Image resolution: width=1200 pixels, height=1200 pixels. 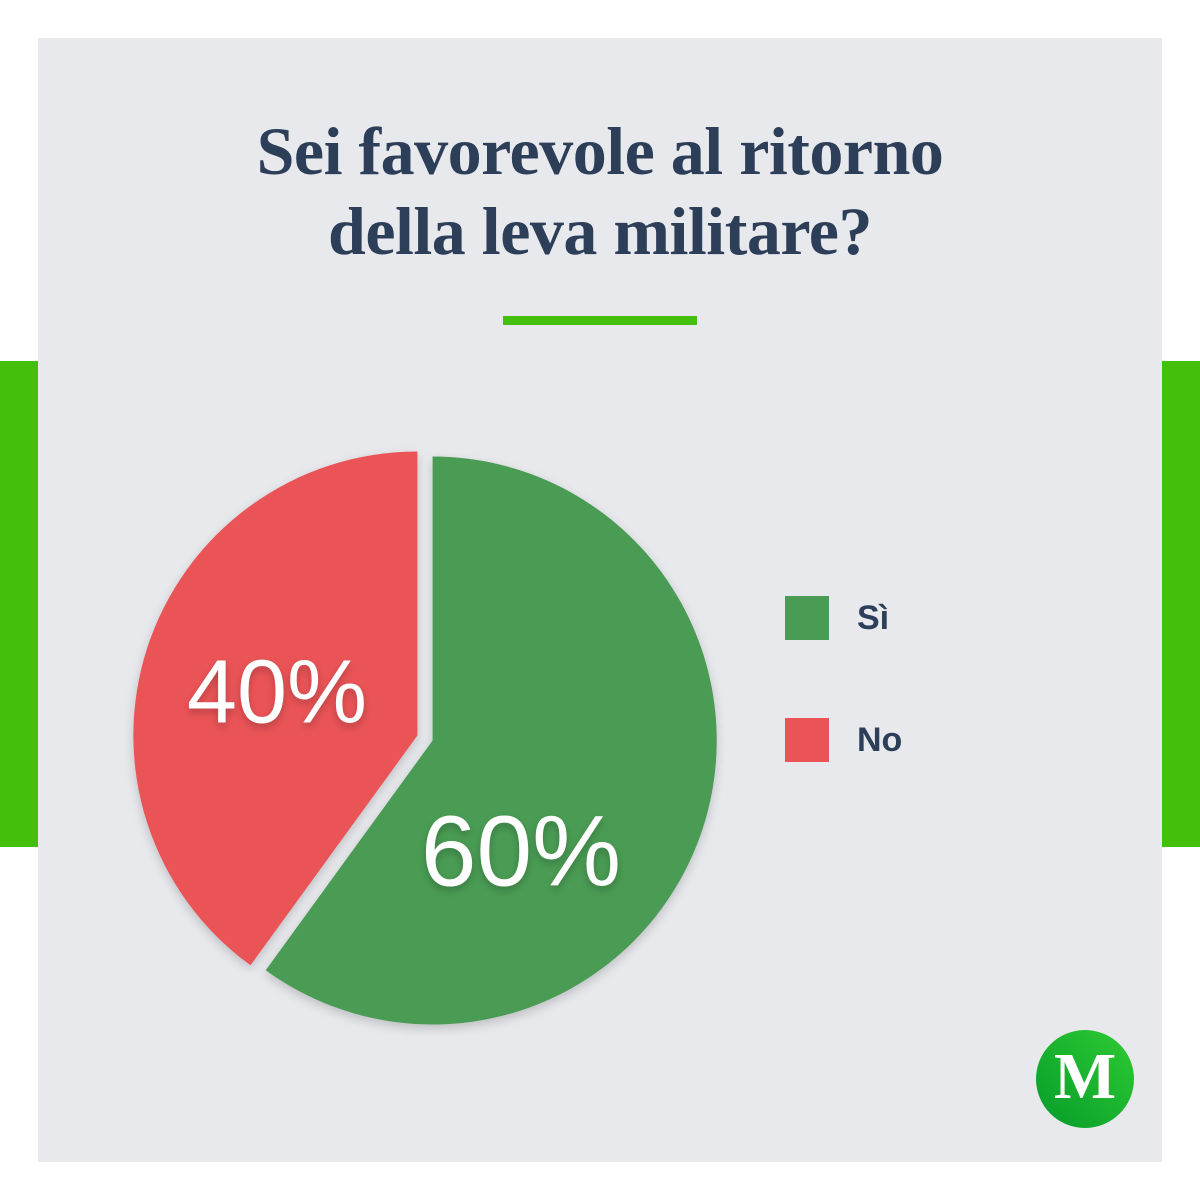 I want to click on pie-data-label-no: 40%, so click(x=277, y=692).